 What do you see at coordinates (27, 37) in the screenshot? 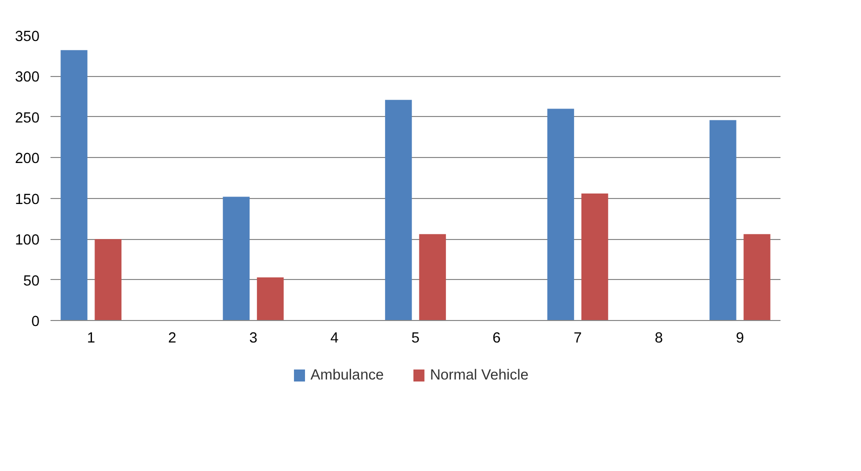
I see `y-tick-label: 350` at bounding box center [27, 37].